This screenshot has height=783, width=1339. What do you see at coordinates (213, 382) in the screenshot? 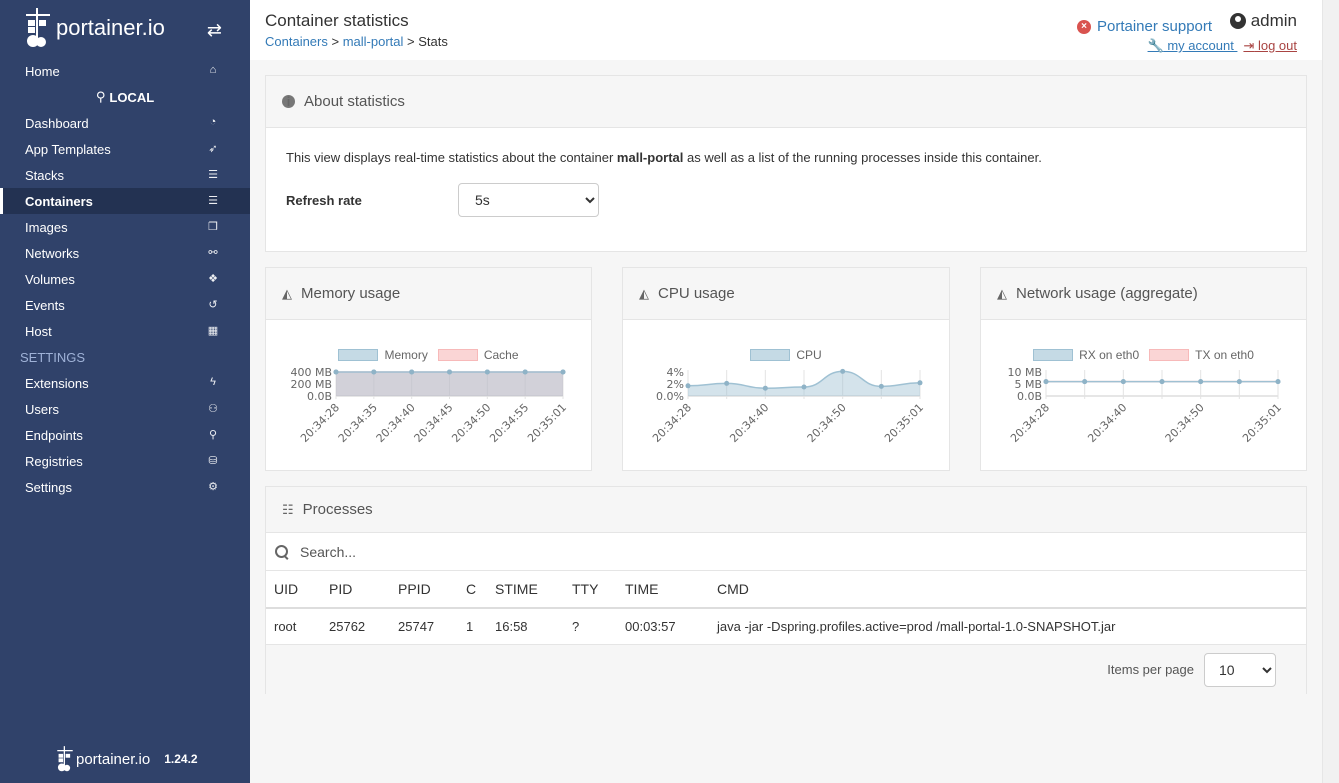
I see `bolt-icon: ϟ` at bounding box center [213, 382].